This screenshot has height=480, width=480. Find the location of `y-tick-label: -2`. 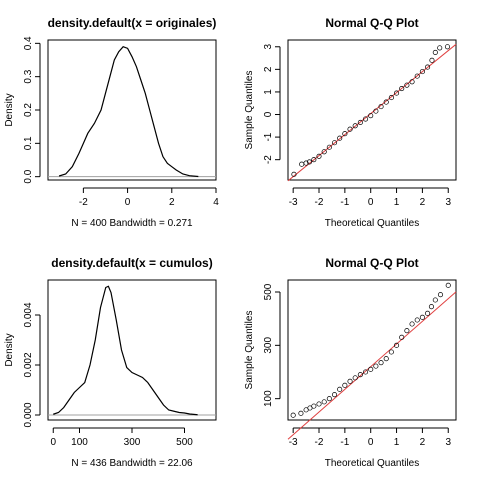

y-tick-label: -2 is located at coordinates (268, 159).